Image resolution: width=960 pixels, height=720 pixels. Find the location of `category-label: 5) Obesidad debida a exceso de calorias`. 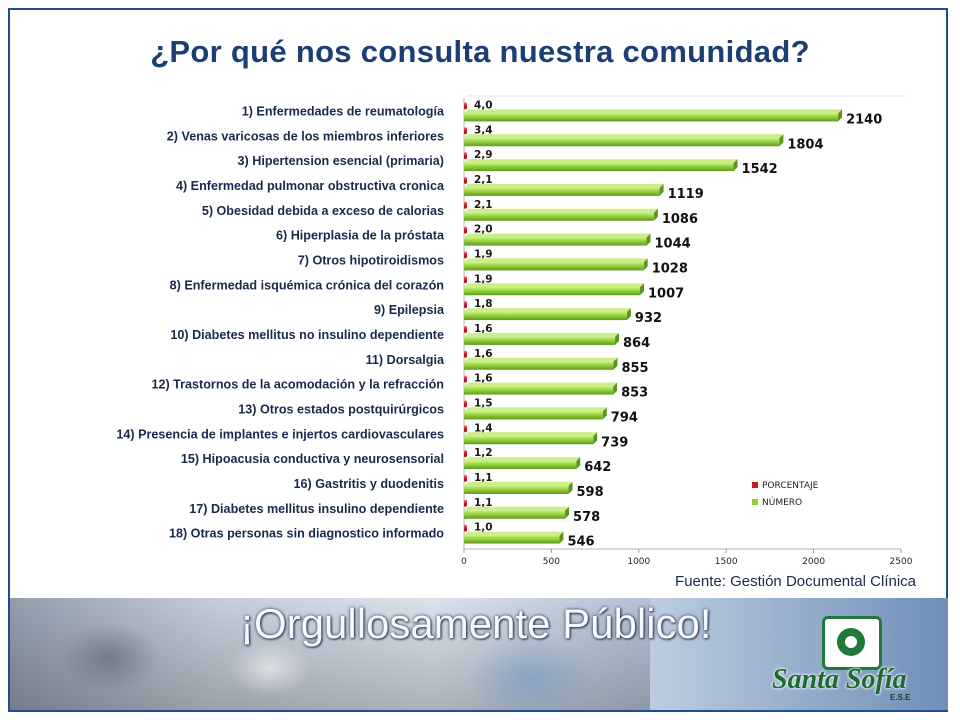

category-label: 5) Obesidad debida a exceso de calorias is located at coordinates (323, 211).